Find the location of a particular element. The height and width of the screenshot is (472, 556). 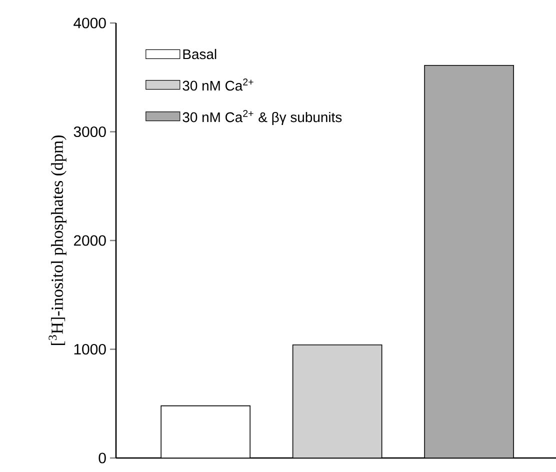

legend-label: Basal is located at coordinates (199, 54).